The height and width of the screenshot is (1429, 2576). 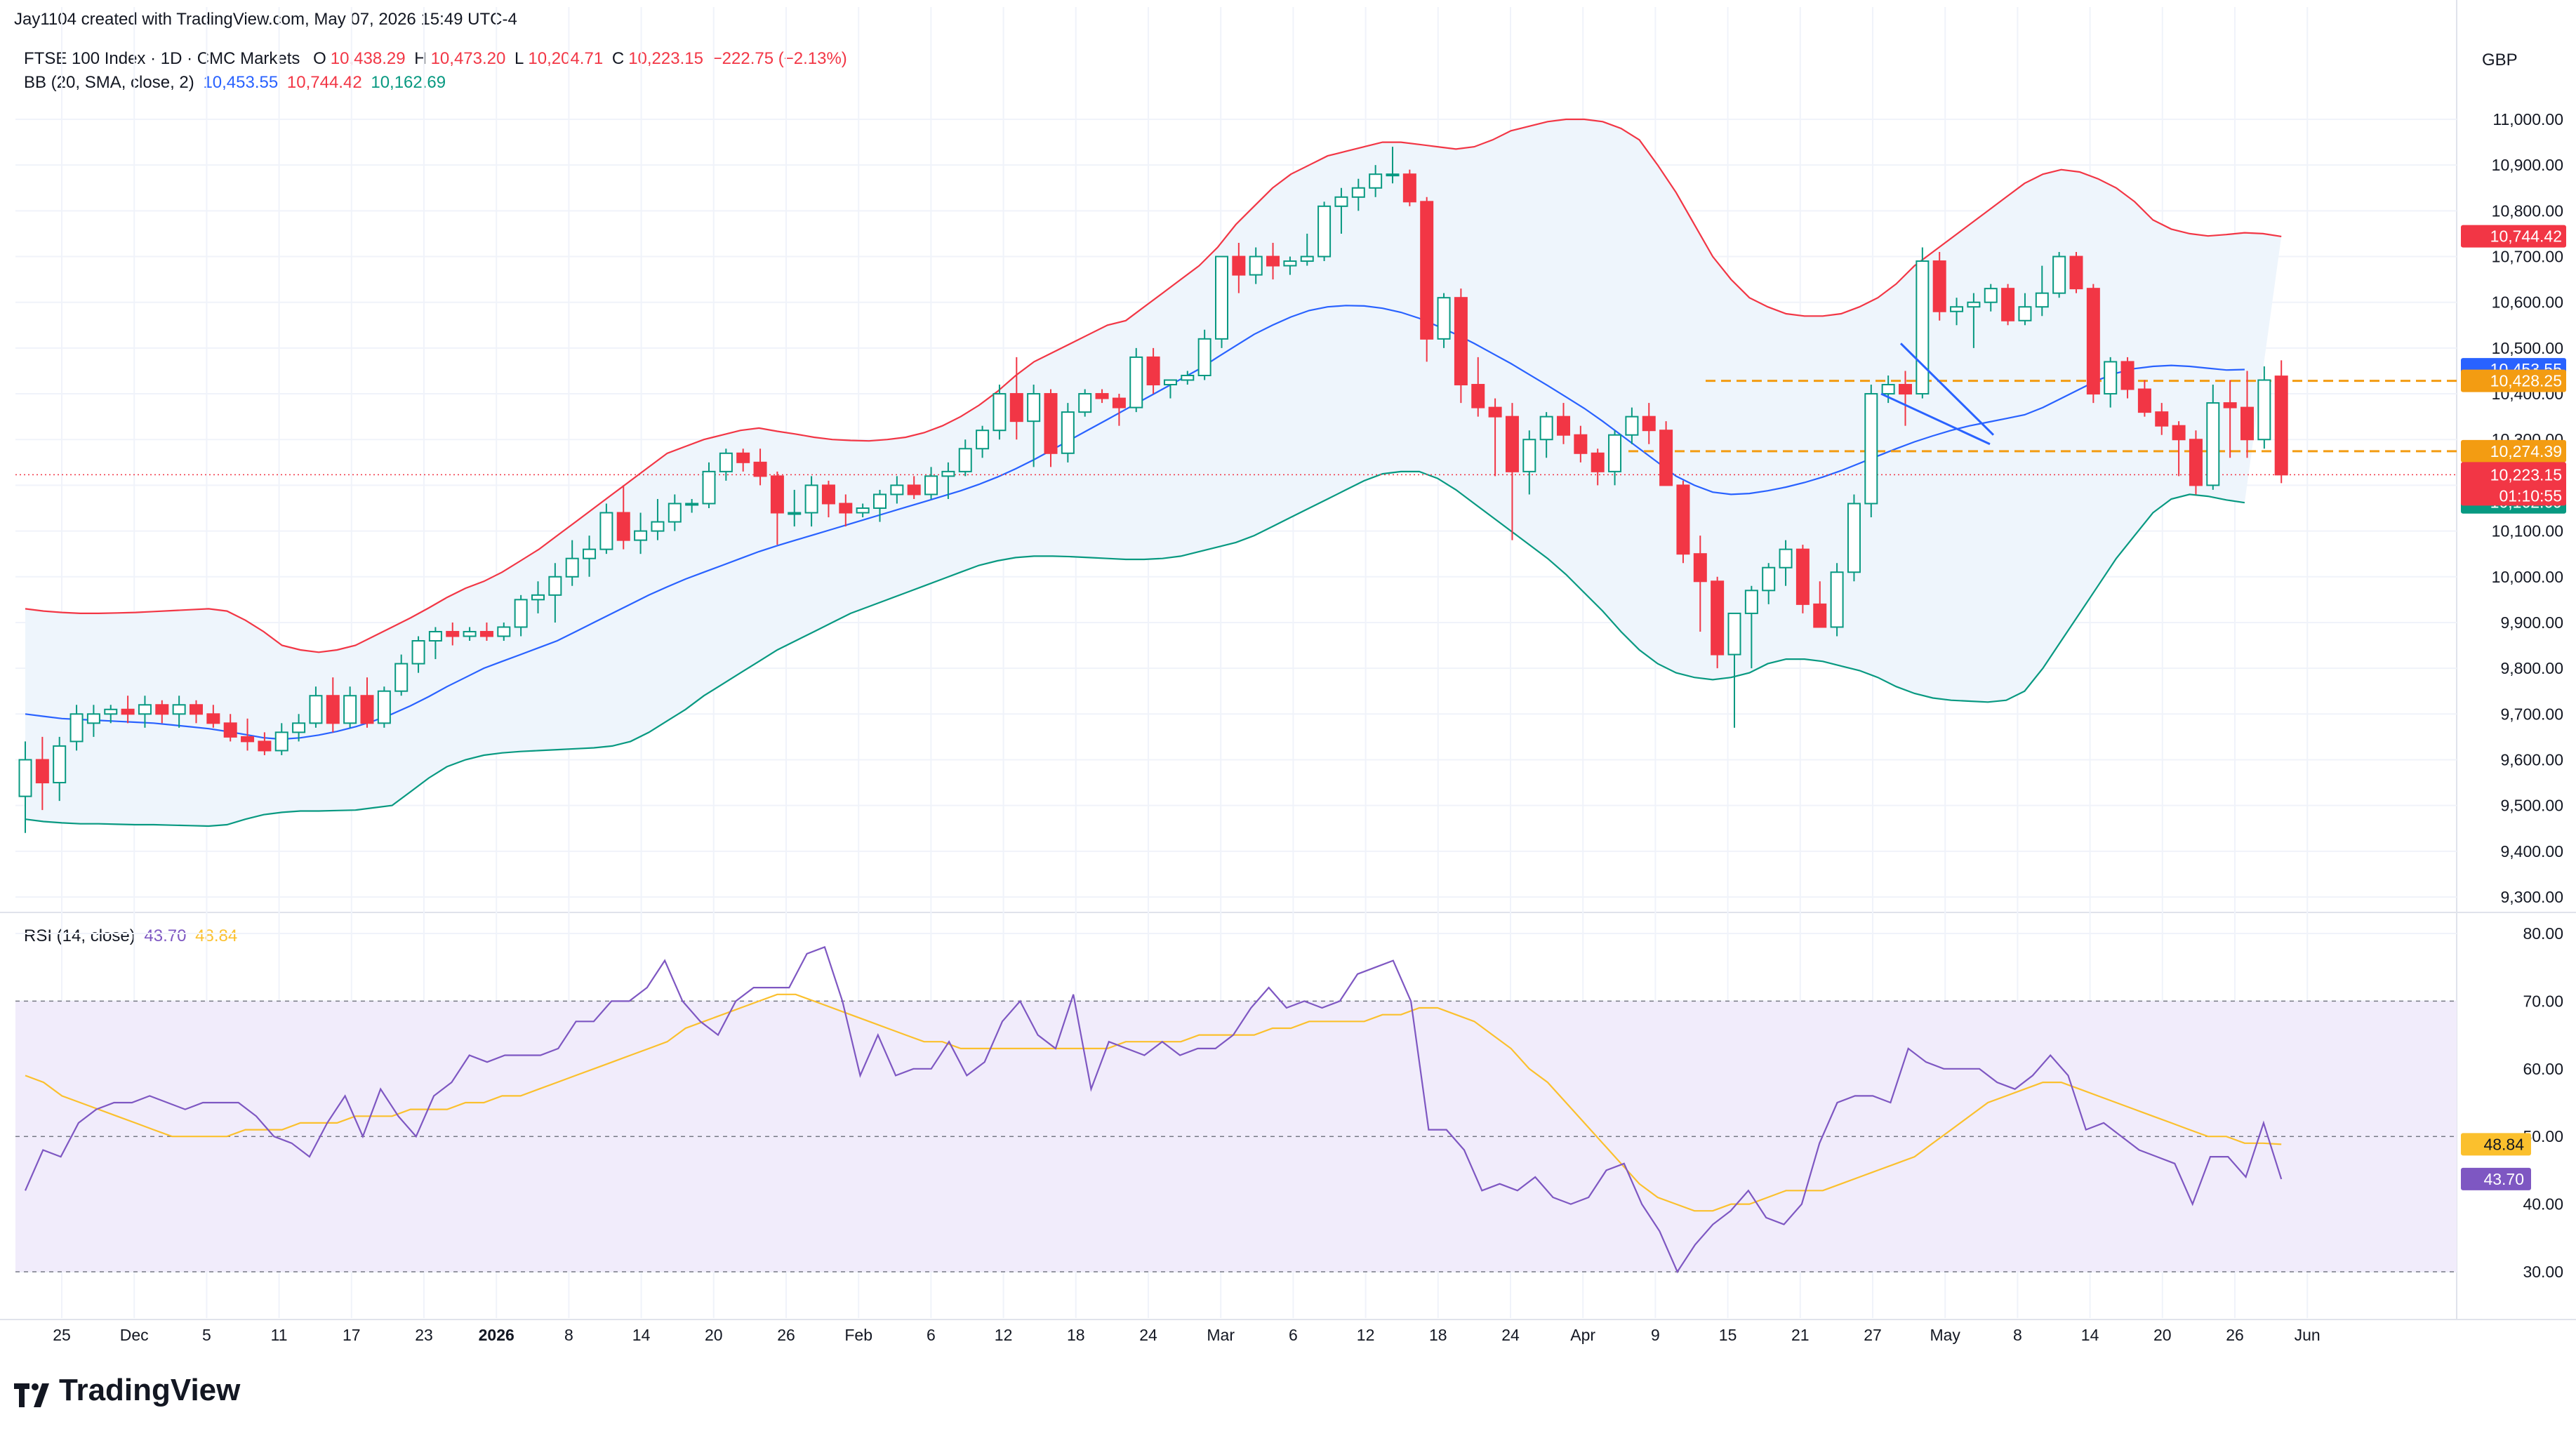 I want to click on symbol-line: FTSE 100 Index · 1D · CMC Markets, so click(x=162, y=58).